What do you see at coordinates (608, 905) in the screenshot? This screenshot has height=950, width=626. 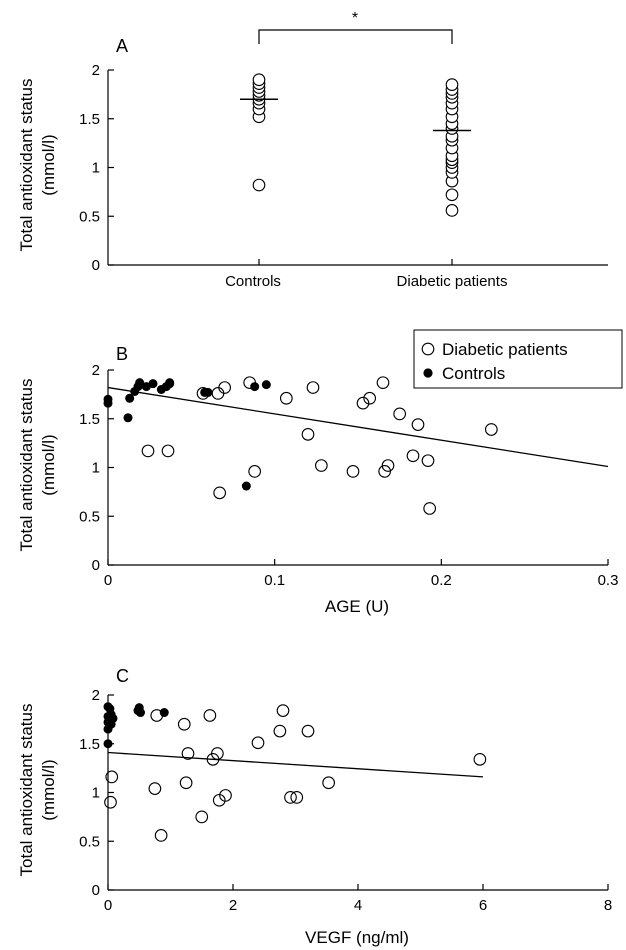 I see `panel-c-x-tick-label: 8` at bounding box center [608, 905].